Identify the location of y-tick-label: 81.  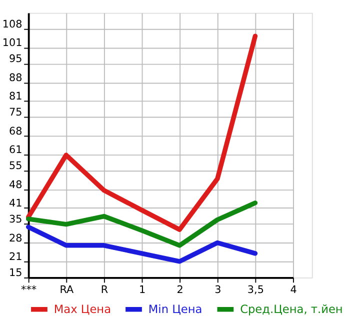
(15, 96).